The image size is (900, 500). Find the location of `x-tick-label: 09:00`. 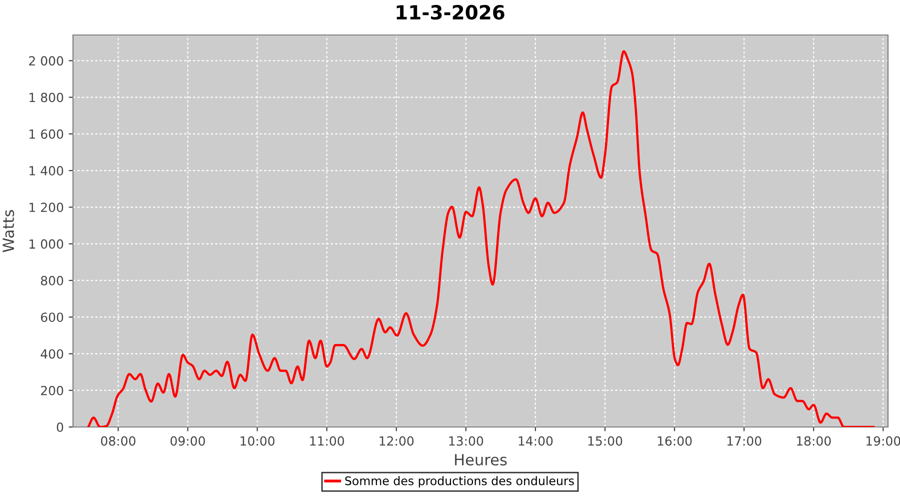

x-tick-label: 09:00 is located at coordinates (187, 441).